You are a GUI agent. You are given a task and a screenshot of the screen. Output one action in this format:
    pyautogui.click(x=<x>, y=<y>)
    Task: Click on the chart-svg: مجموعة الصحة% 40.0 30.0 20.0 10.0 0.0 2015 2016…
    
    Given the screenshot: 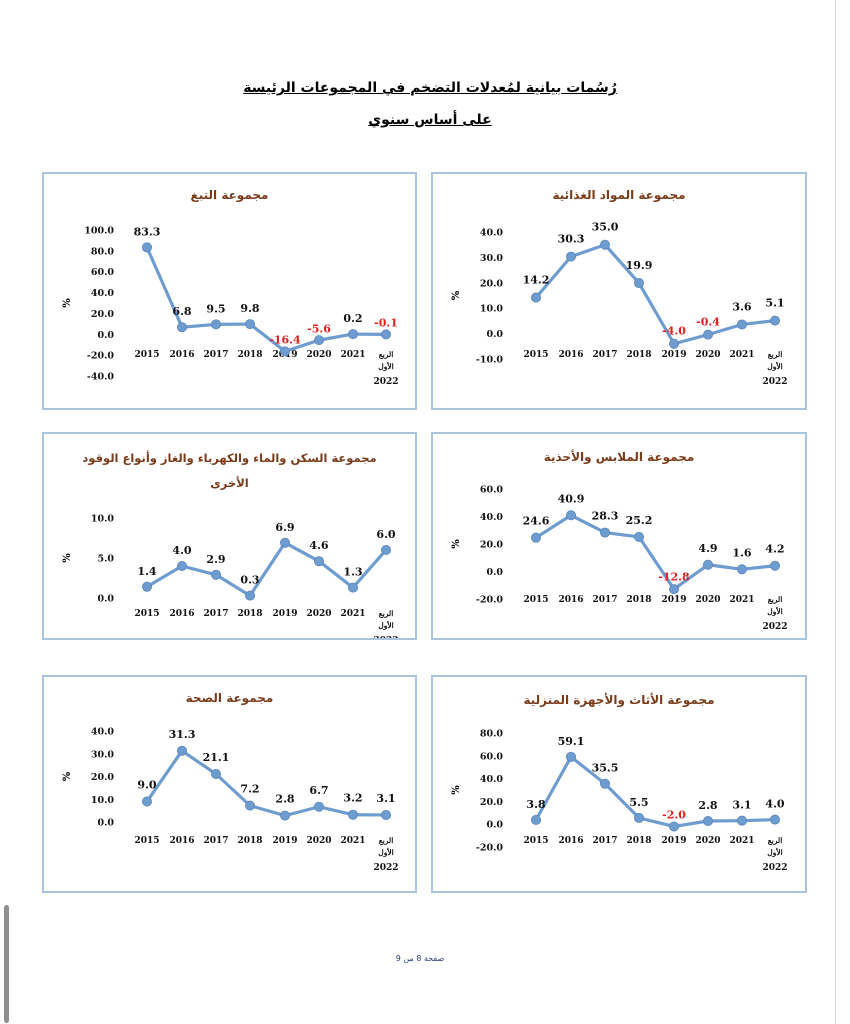 What is the action you would take?
    pyautogui.click(x=230, y=782)
    